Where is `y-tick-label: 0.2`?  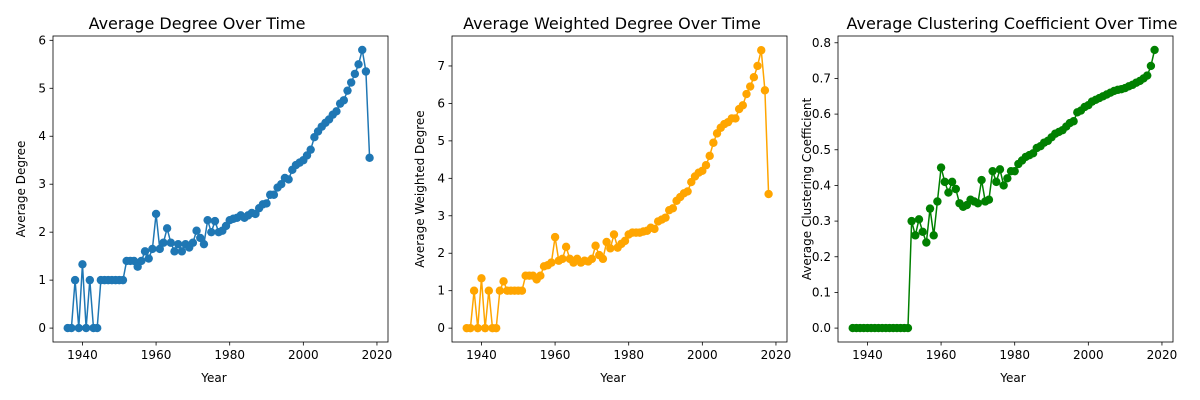 y-tick-label: 0.2 is located at coordinates (821, 257).